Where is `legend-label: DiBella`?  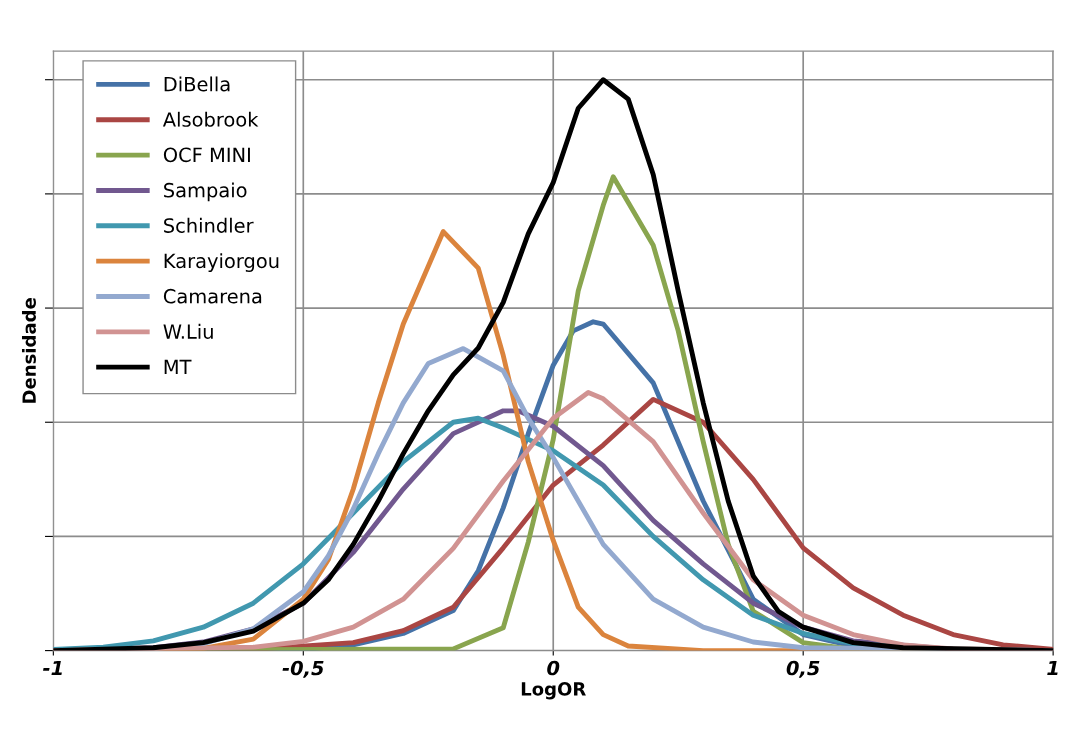
legend-label: DiBella is located at coordinates (197, 84).